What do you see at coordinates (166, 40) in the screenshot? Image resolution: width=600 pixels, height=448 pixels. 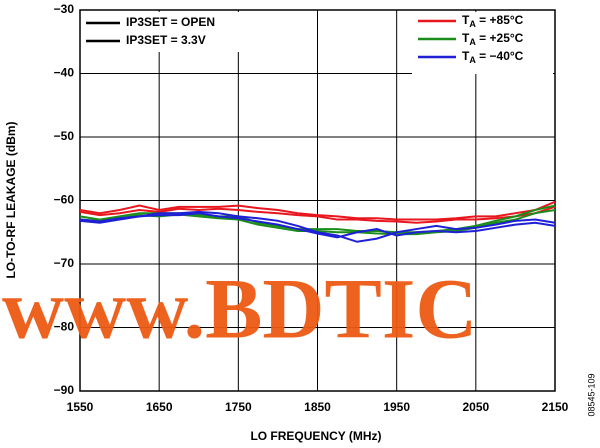 I see `legend-label: IP3SET = 3.3V` at bounding box center [166, 40].